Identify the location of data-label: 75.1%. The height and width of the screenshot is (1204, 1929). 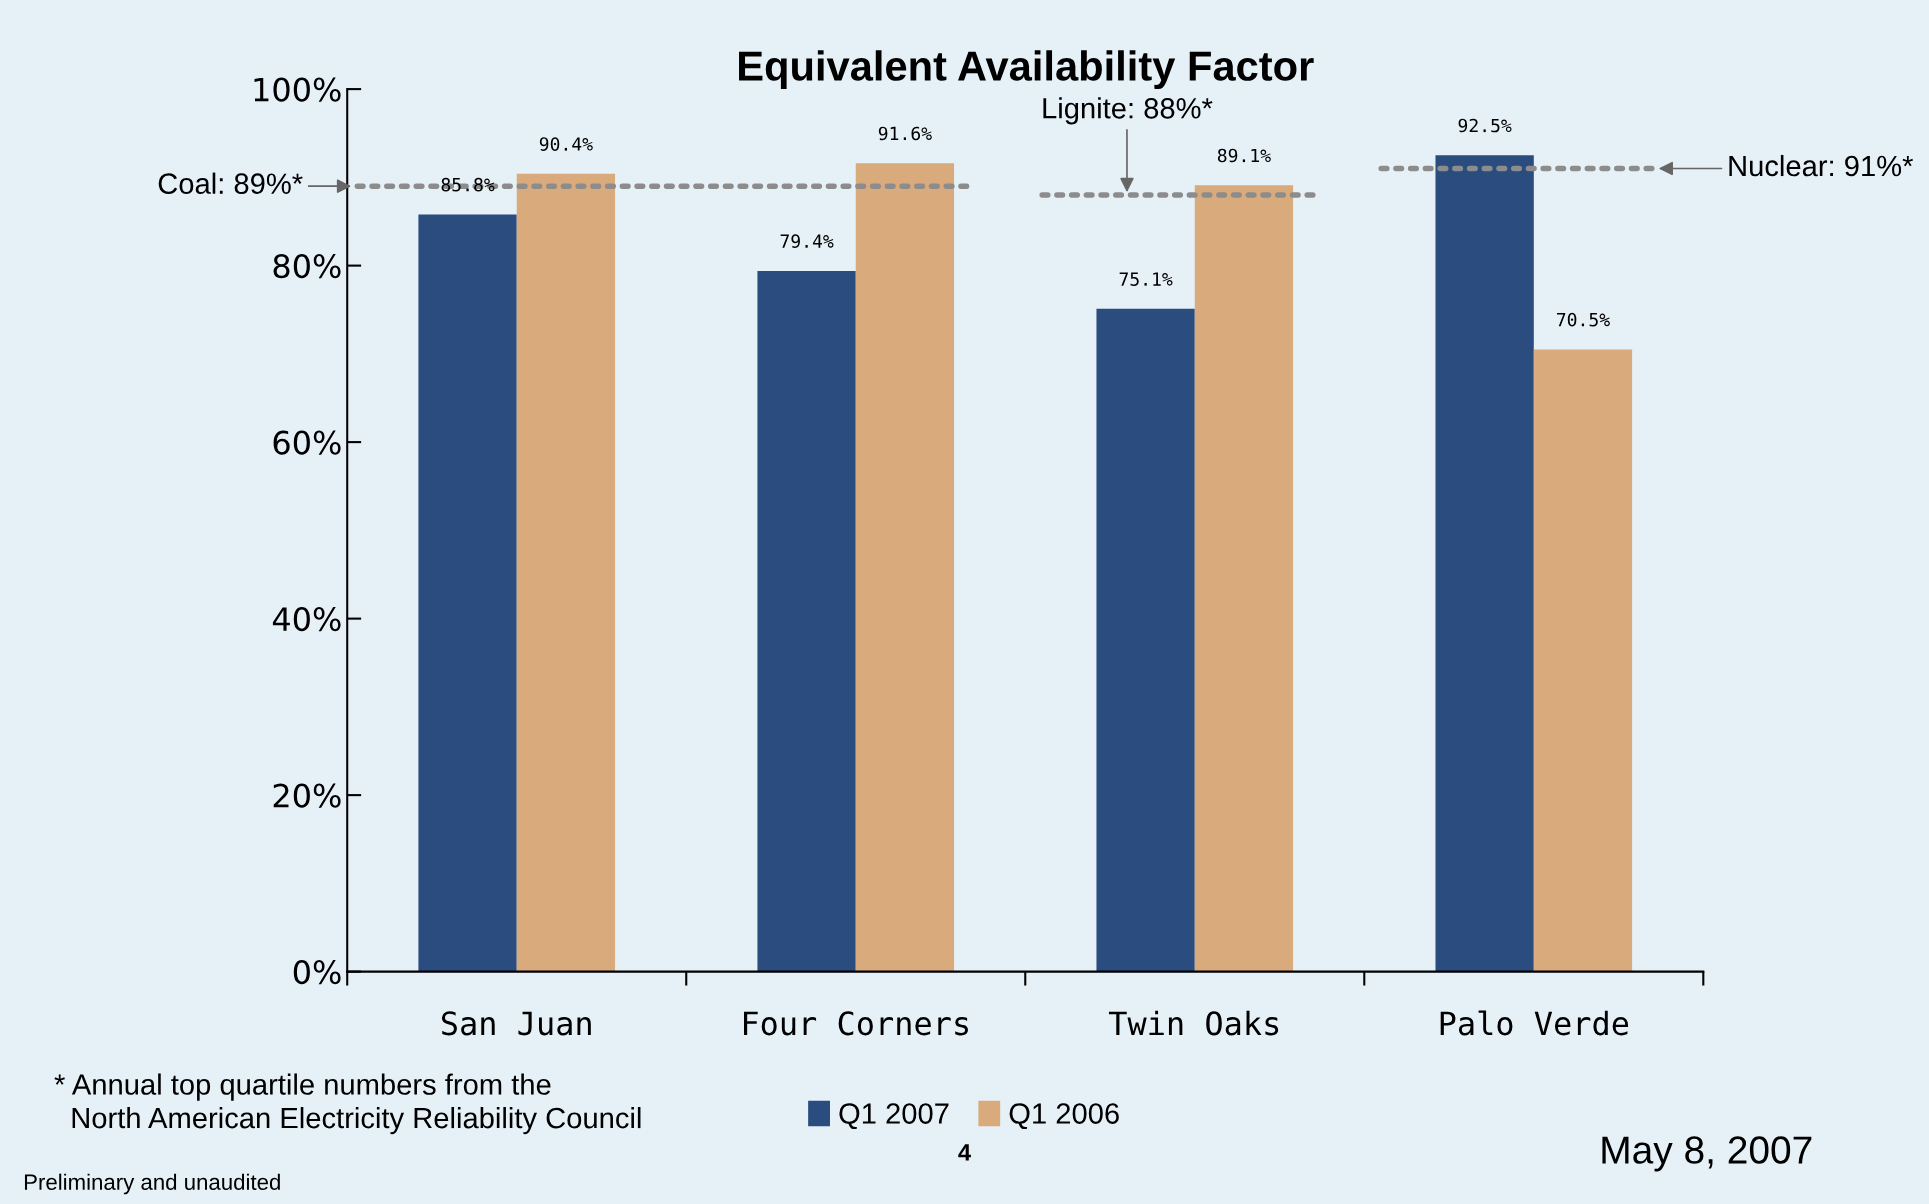
(1146, 279).